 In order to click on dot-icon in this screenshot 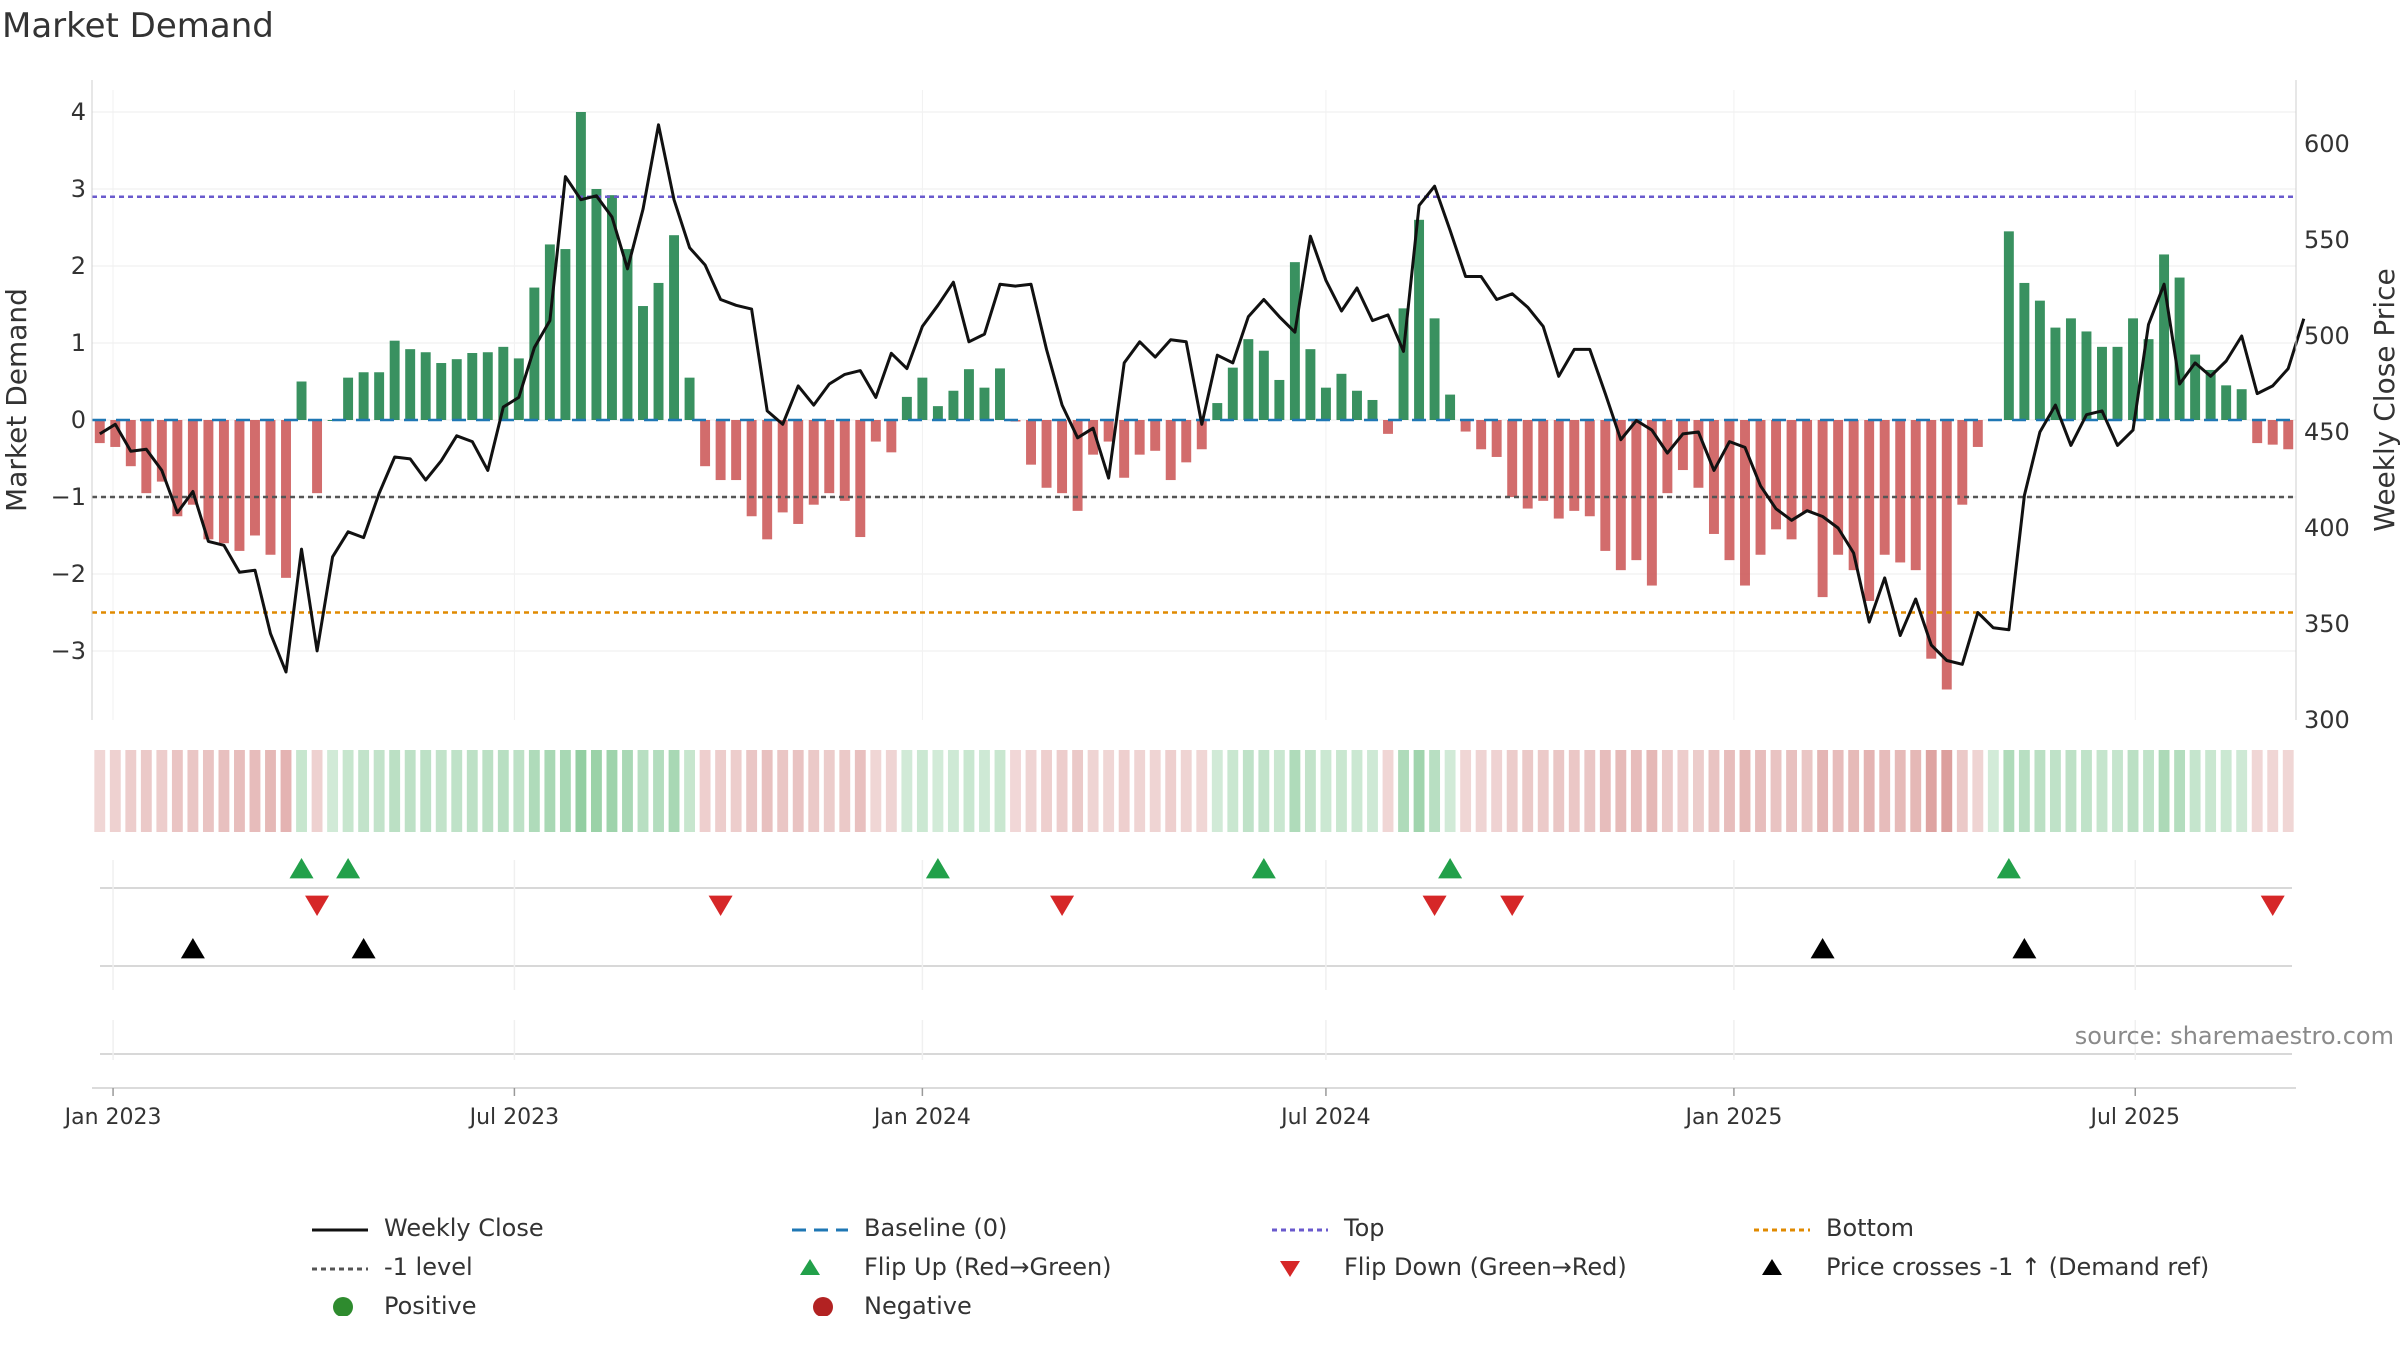, I will do `click(343, 1306)`.